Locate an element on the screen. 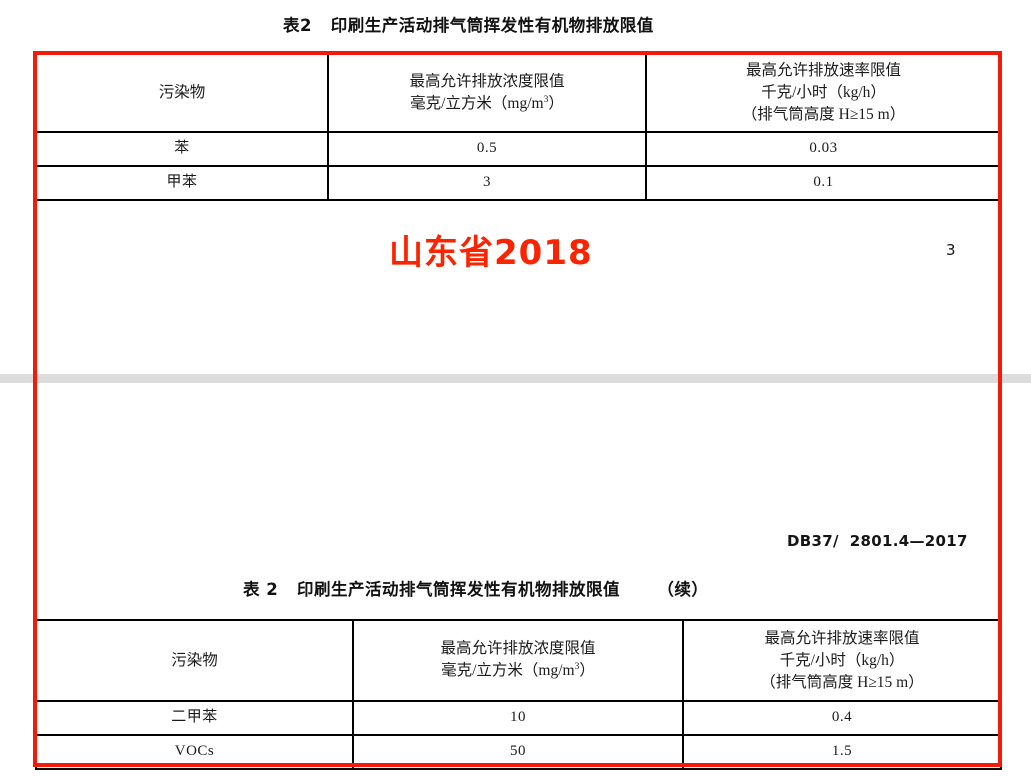  cell-pollutant: VOCs is located at coordinates (194, 752).